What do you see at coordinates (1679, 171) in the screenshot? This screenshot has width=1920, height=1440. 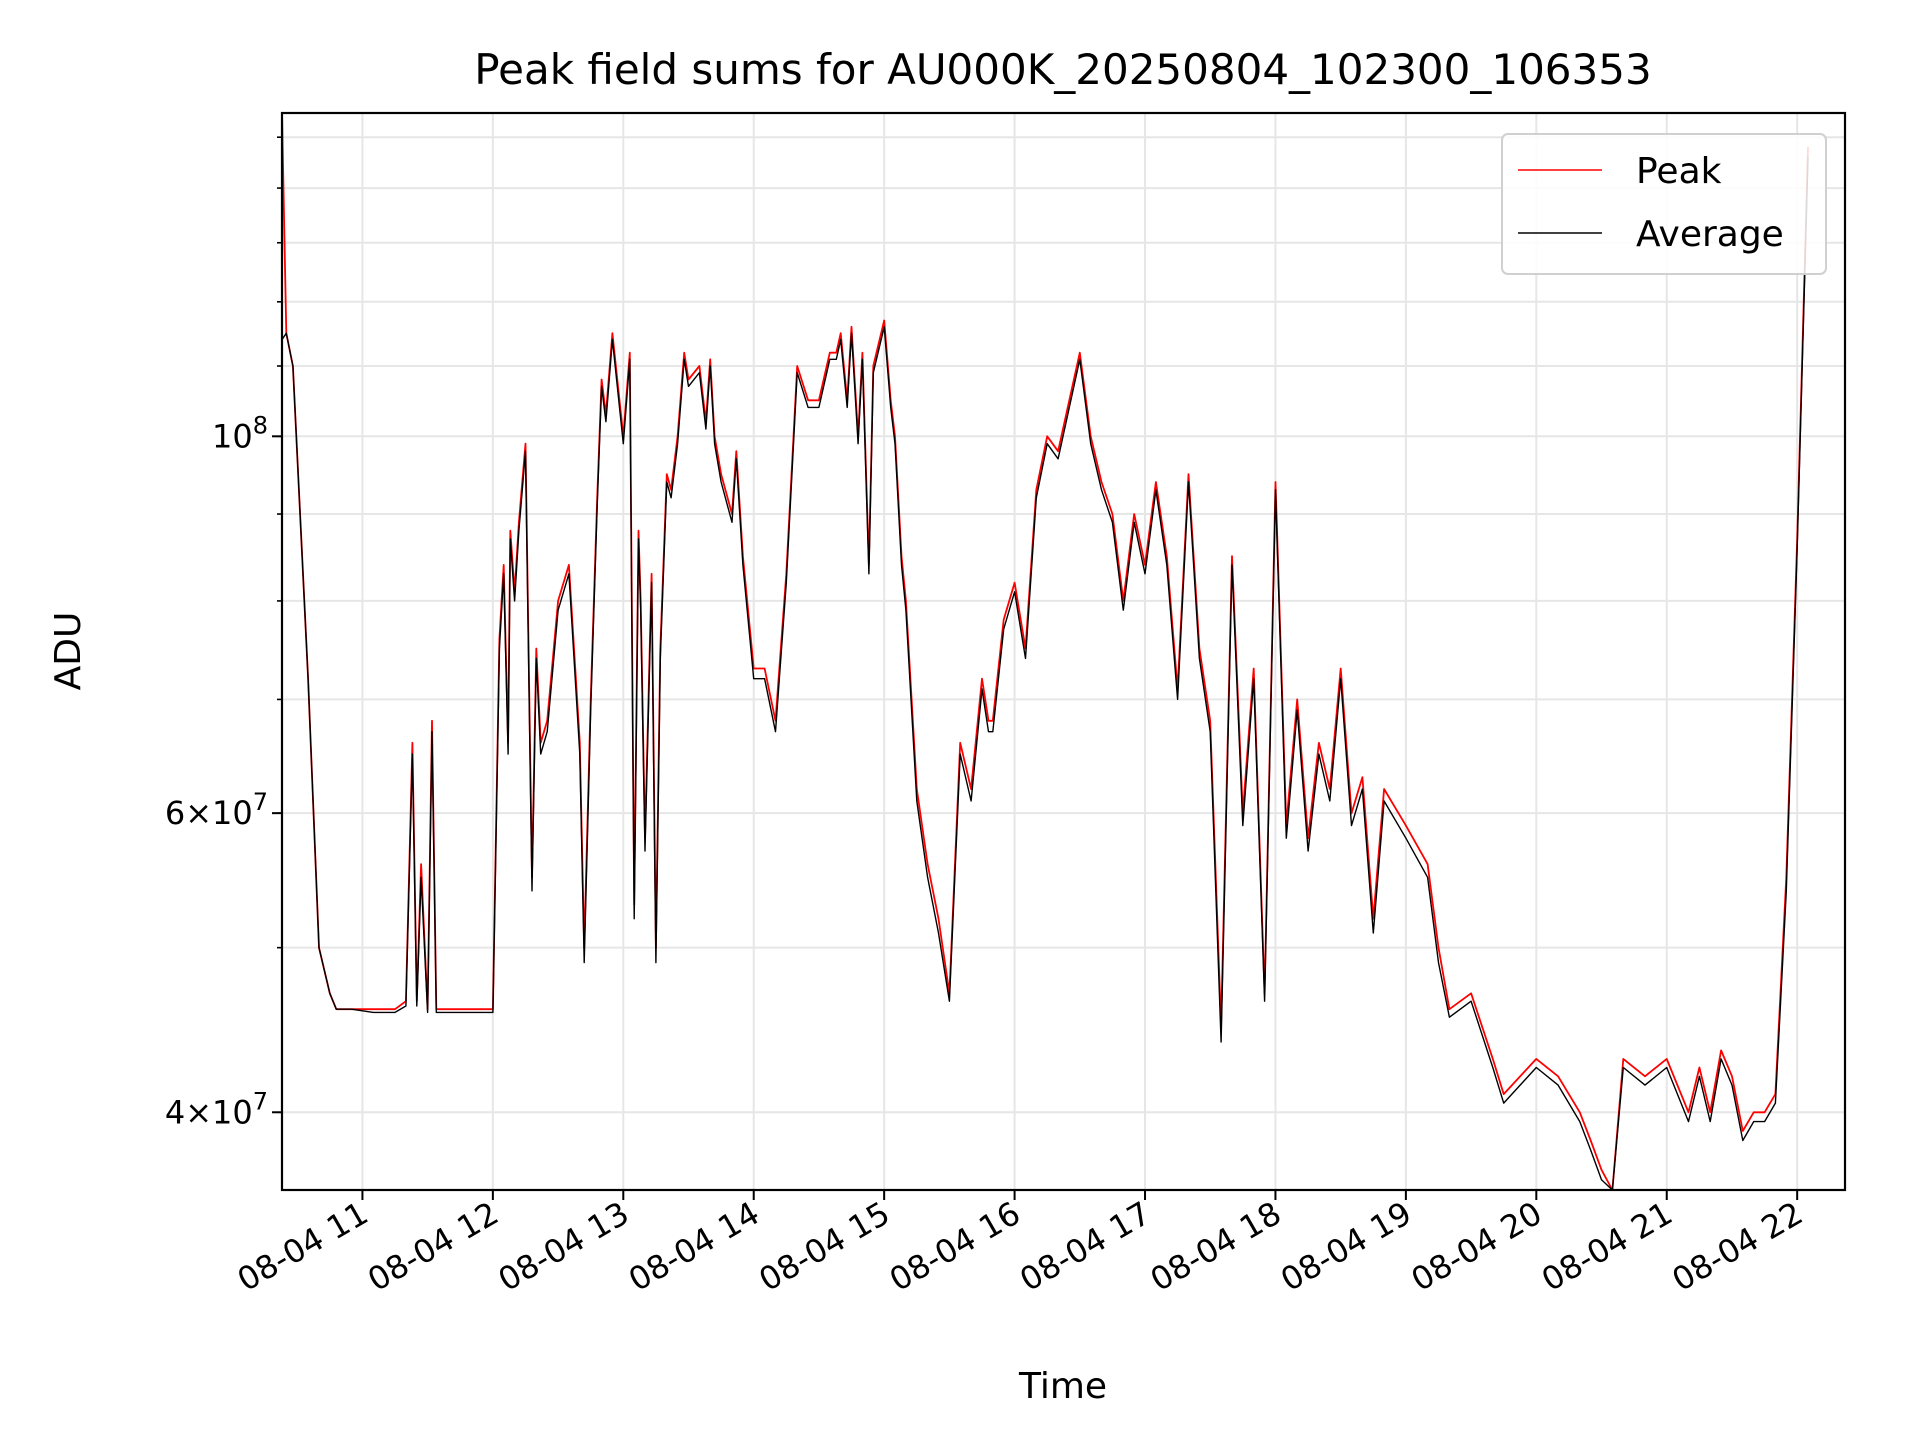 I see `legend-label-peak: Peak` at bounding box center [1679, 171].